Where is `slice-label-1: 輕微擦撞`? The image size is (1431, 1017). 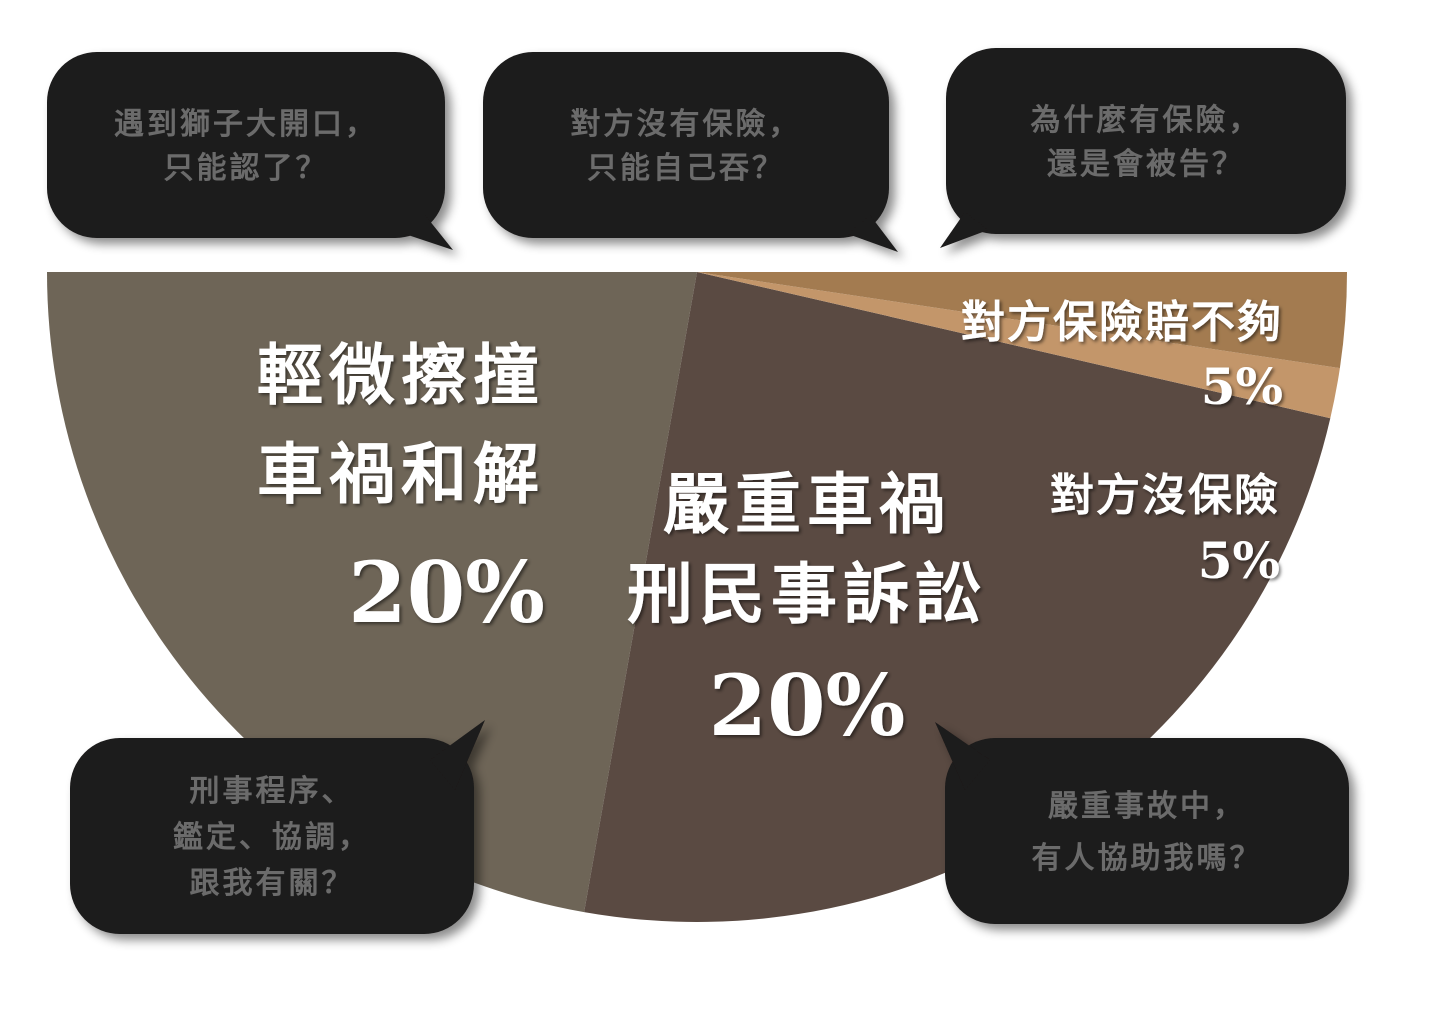 slice-label-1: 輕微擦撞 is located at coordinates (401, 375).